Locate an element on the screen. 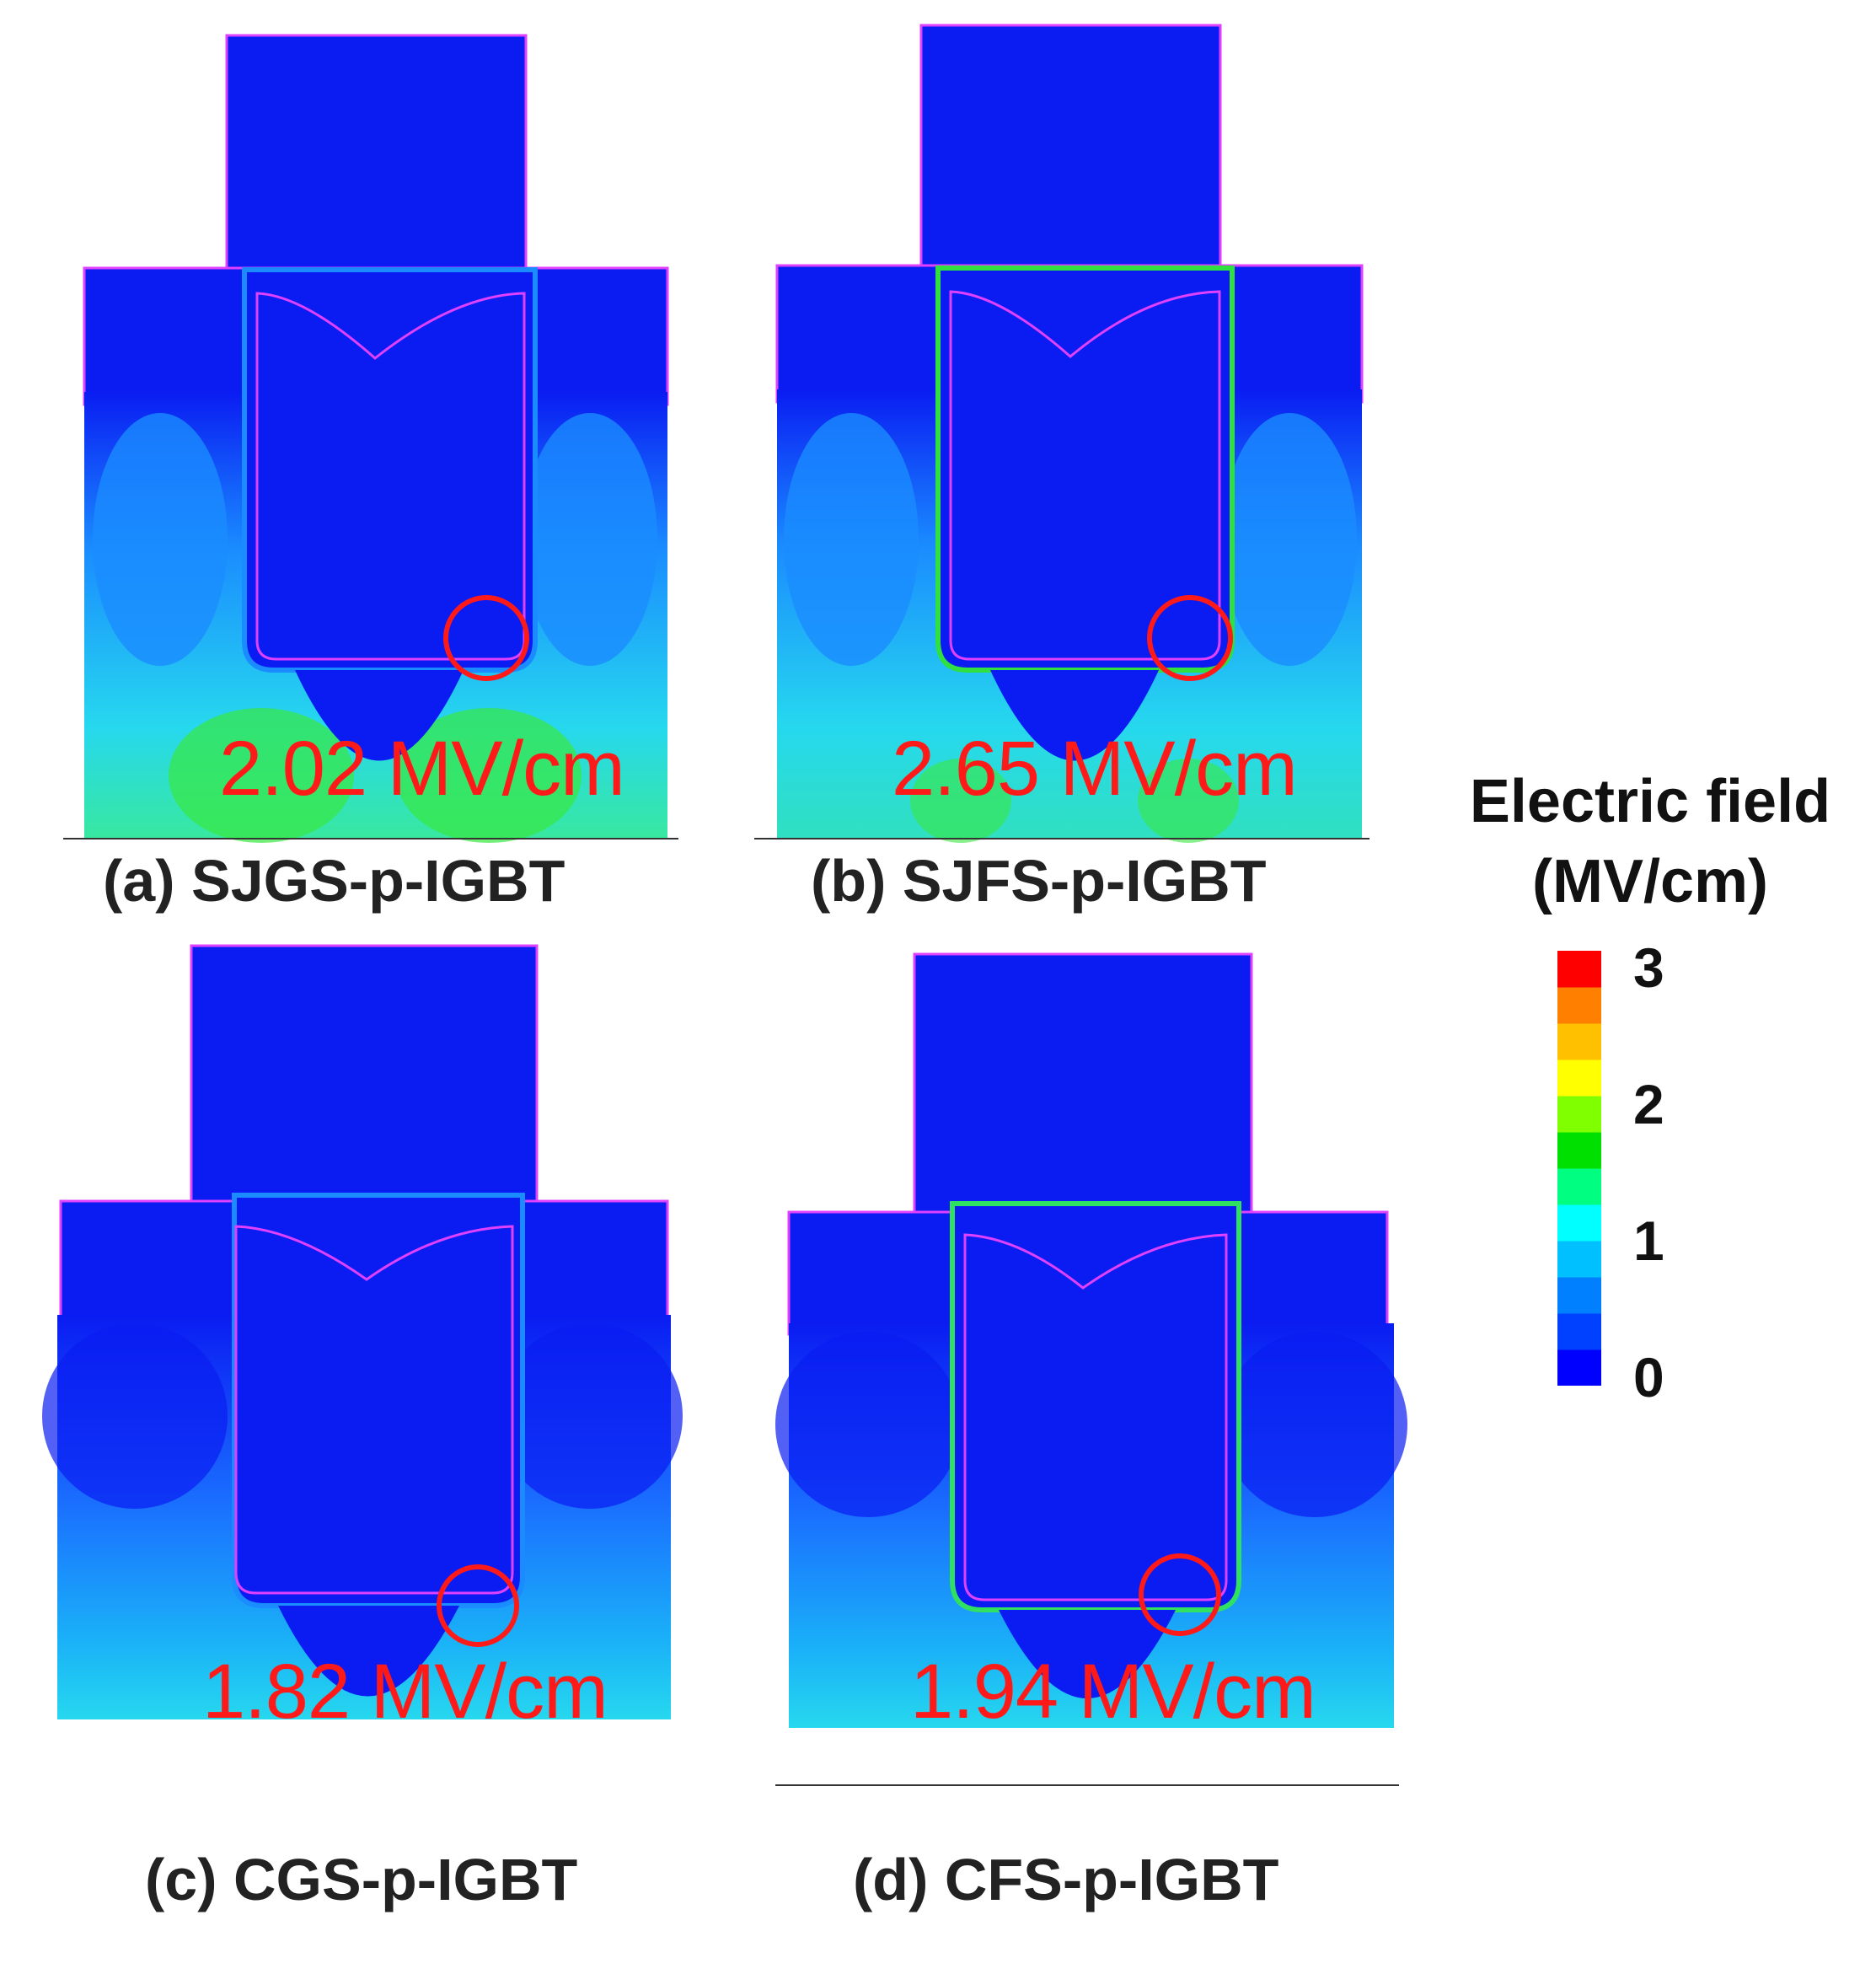 This screenshot has height=1974, width=1876. panel-caption: (d) CFS-p-IGBT is located at coordinates (1066, 1879).